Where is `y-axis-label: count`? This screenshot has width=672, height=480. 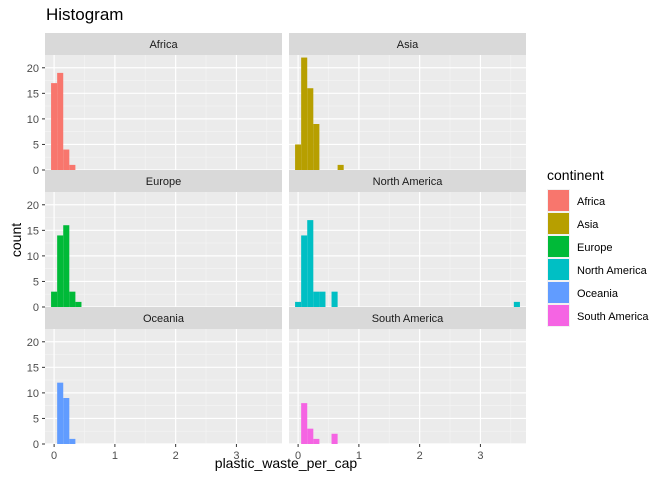 y-axis-label: count is located at coordinates (16, 240).